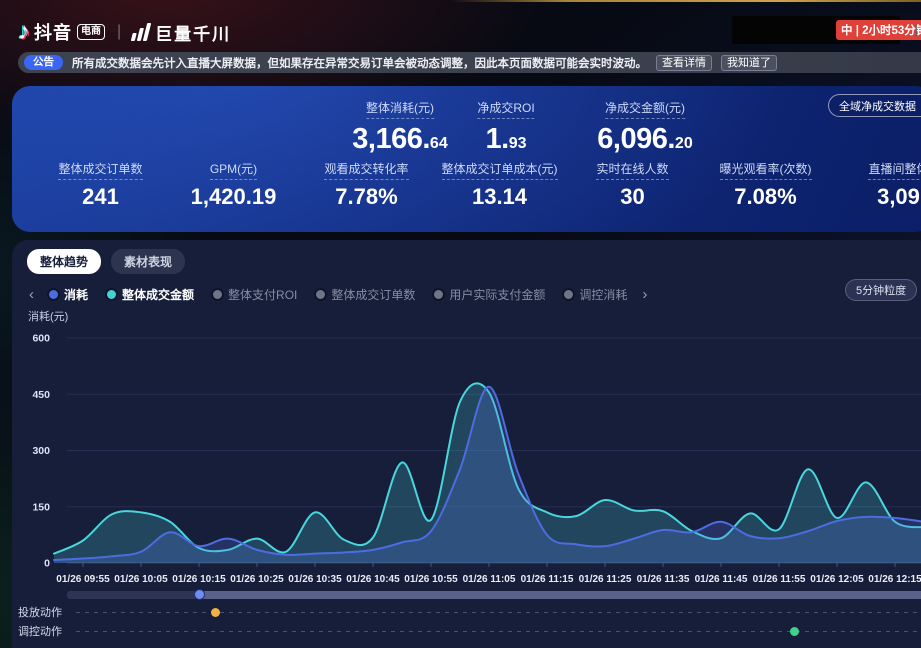 This screenshot has width=921, height=648. Describe the element at coordinates (765, 170) in the screenshot. I see `metric-label: 曝光观看率(次数)` at that location.